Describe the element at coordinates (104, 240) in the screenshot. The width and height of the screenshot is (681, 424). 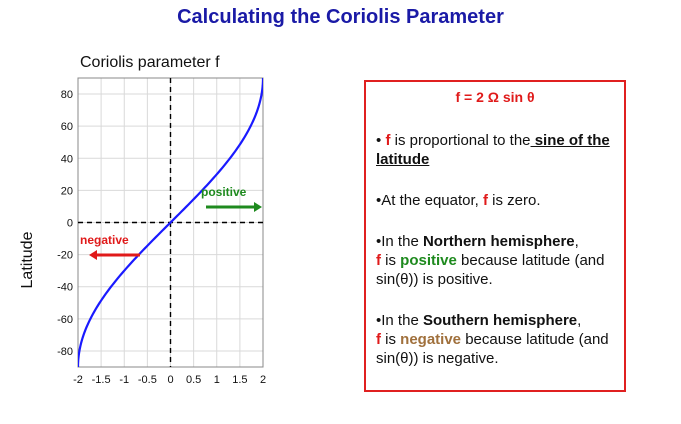
I see `negative-label: negative` at that location.